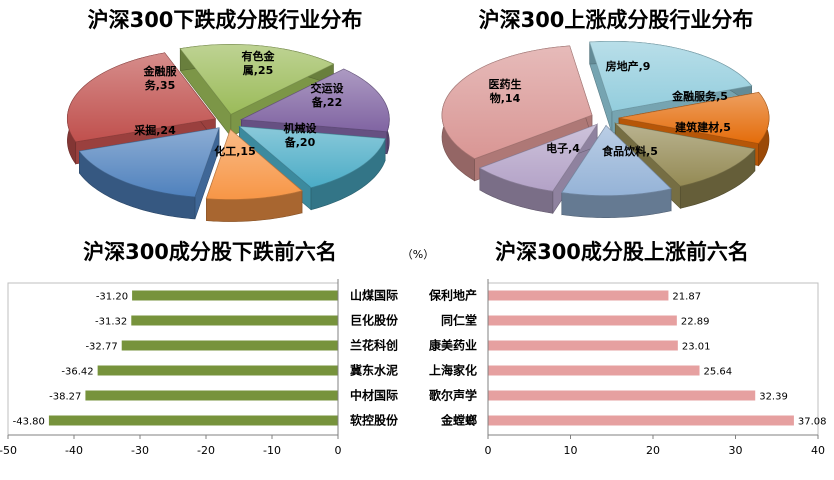  I want to click on pie-right: 房地产,9 金融服务,5 建筑建材,5 食品饮料,5 电子,4 医药生物,14, so click(605, 129).